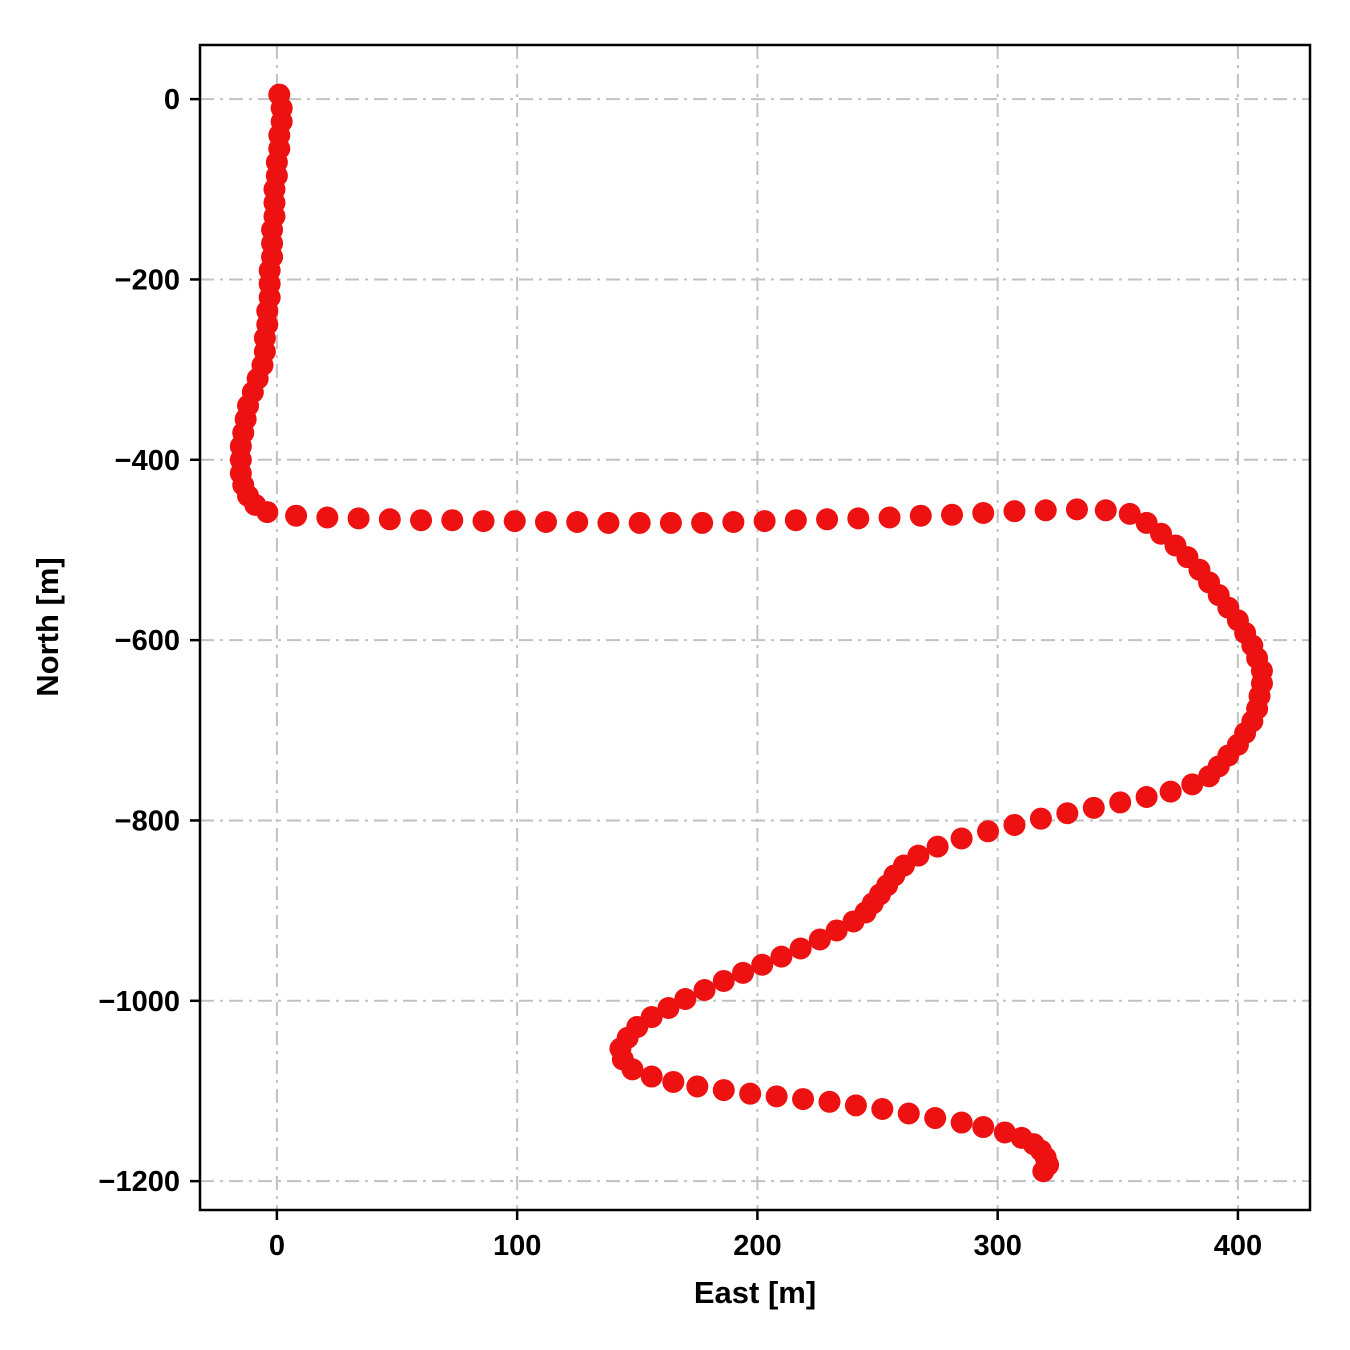 The image size is (1350, 1350). What do you see at coordinates (517, 1246) in the screenshot?
I see `x-tick-label: 100` at bounding box center [517, 1246].